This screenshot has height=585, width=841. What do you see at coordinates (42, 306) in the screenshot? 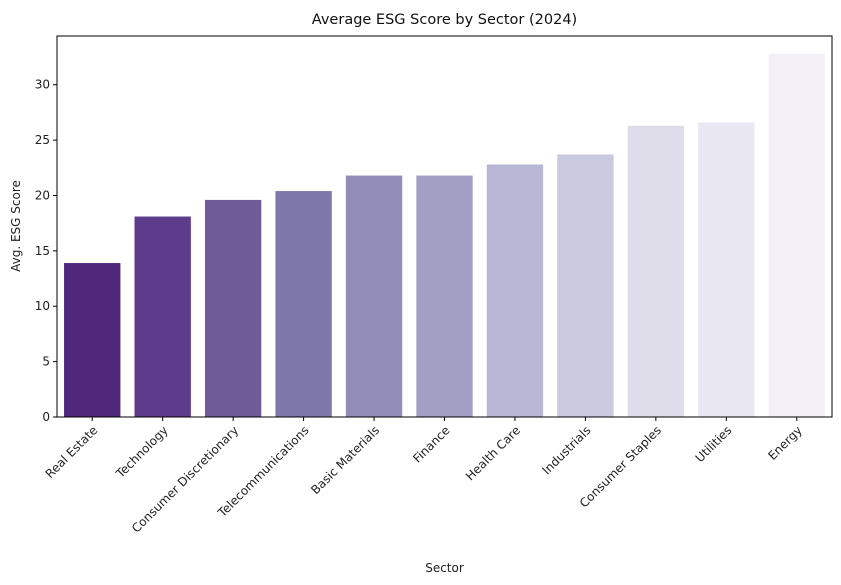
I see `y-tick-label: 10` at bounding box center [42, 306].